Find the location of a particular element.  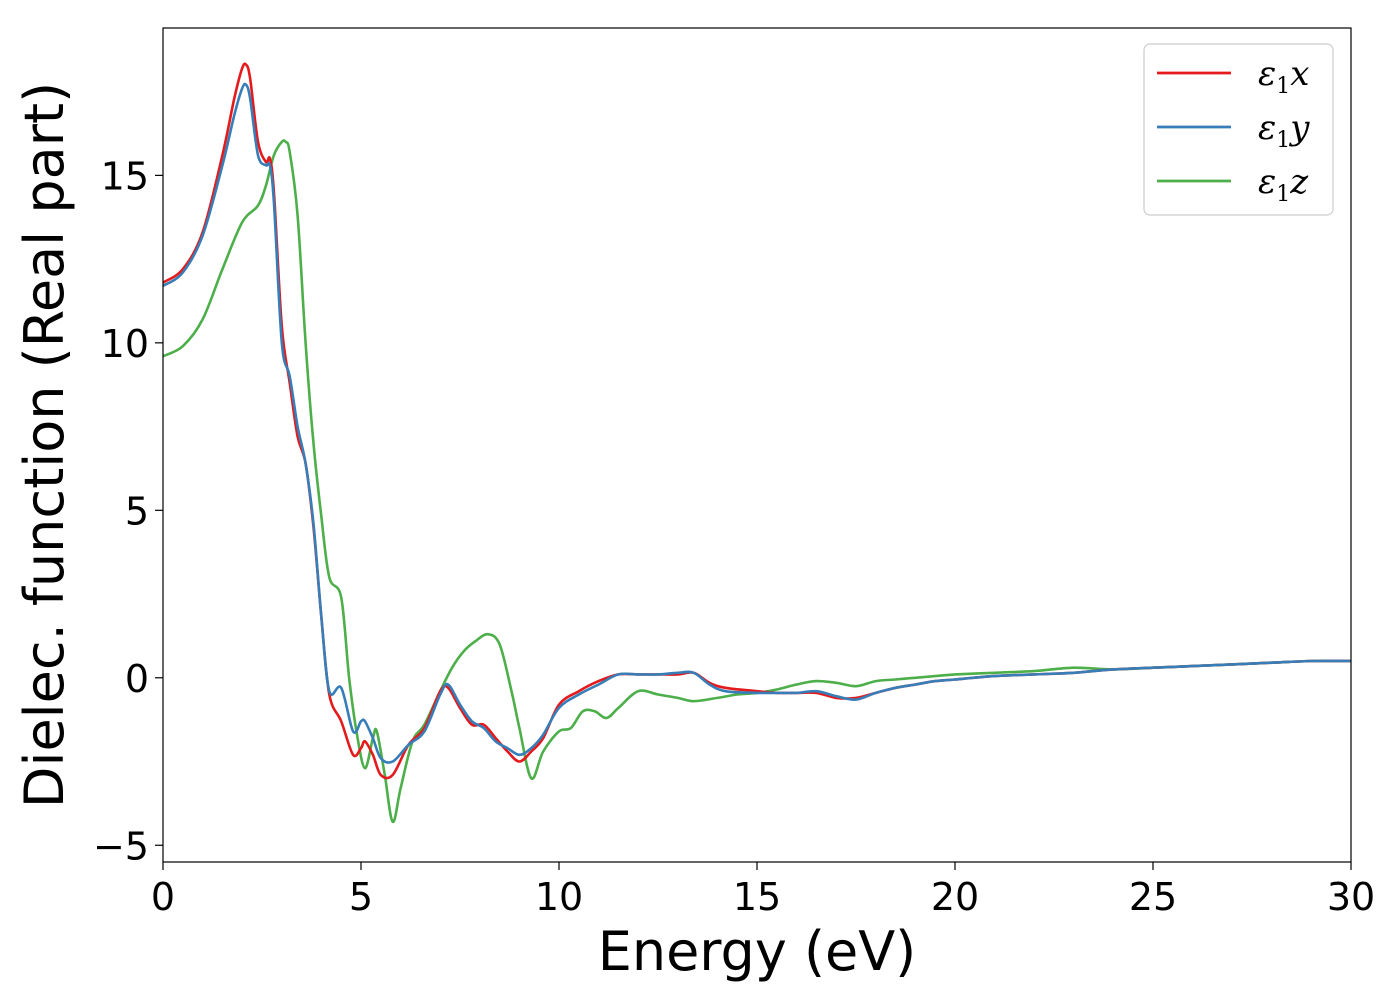

y-tick-label: 0 is located at coordinates (137, 679).